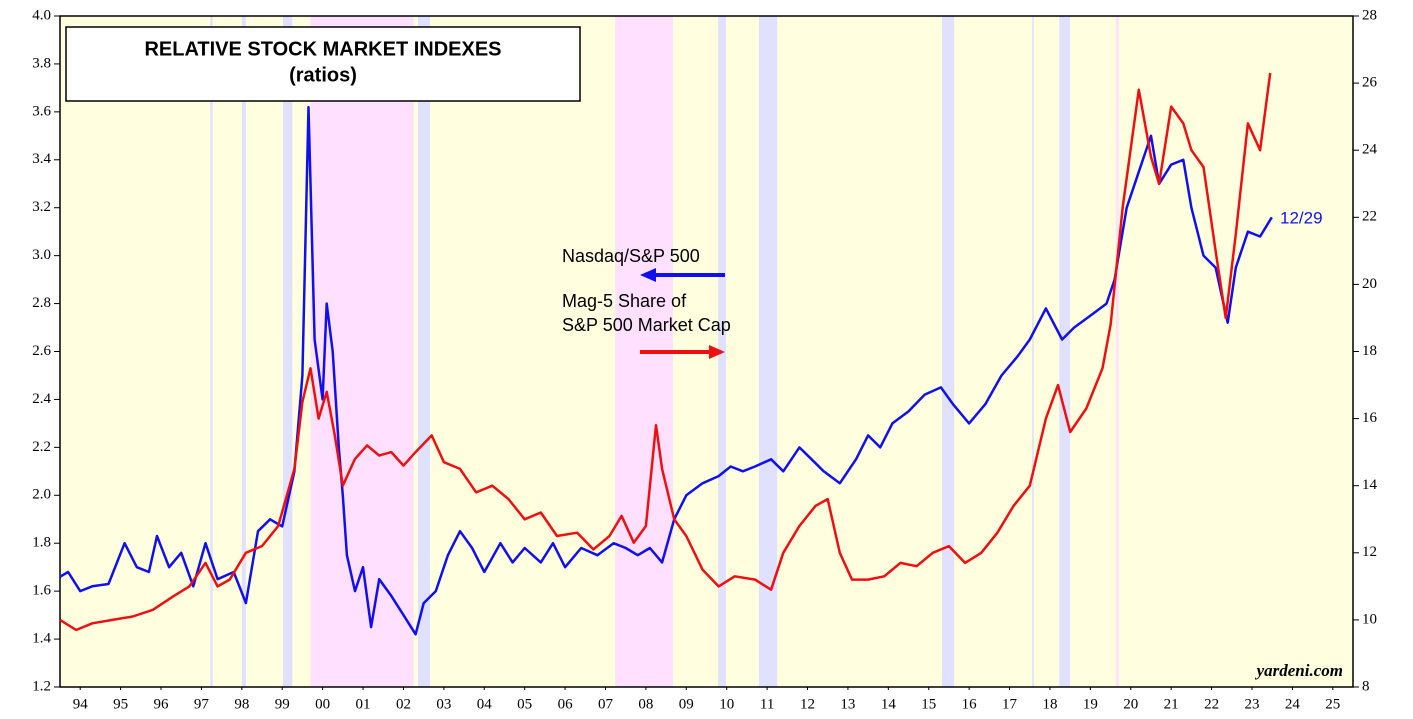 Image resolution: width=1413 pixels, height=719 pixels. What do you see at coordinates (767, 704) in the screenshot?
I see `x-tick-label: 11` at bounding box center [767, 704].